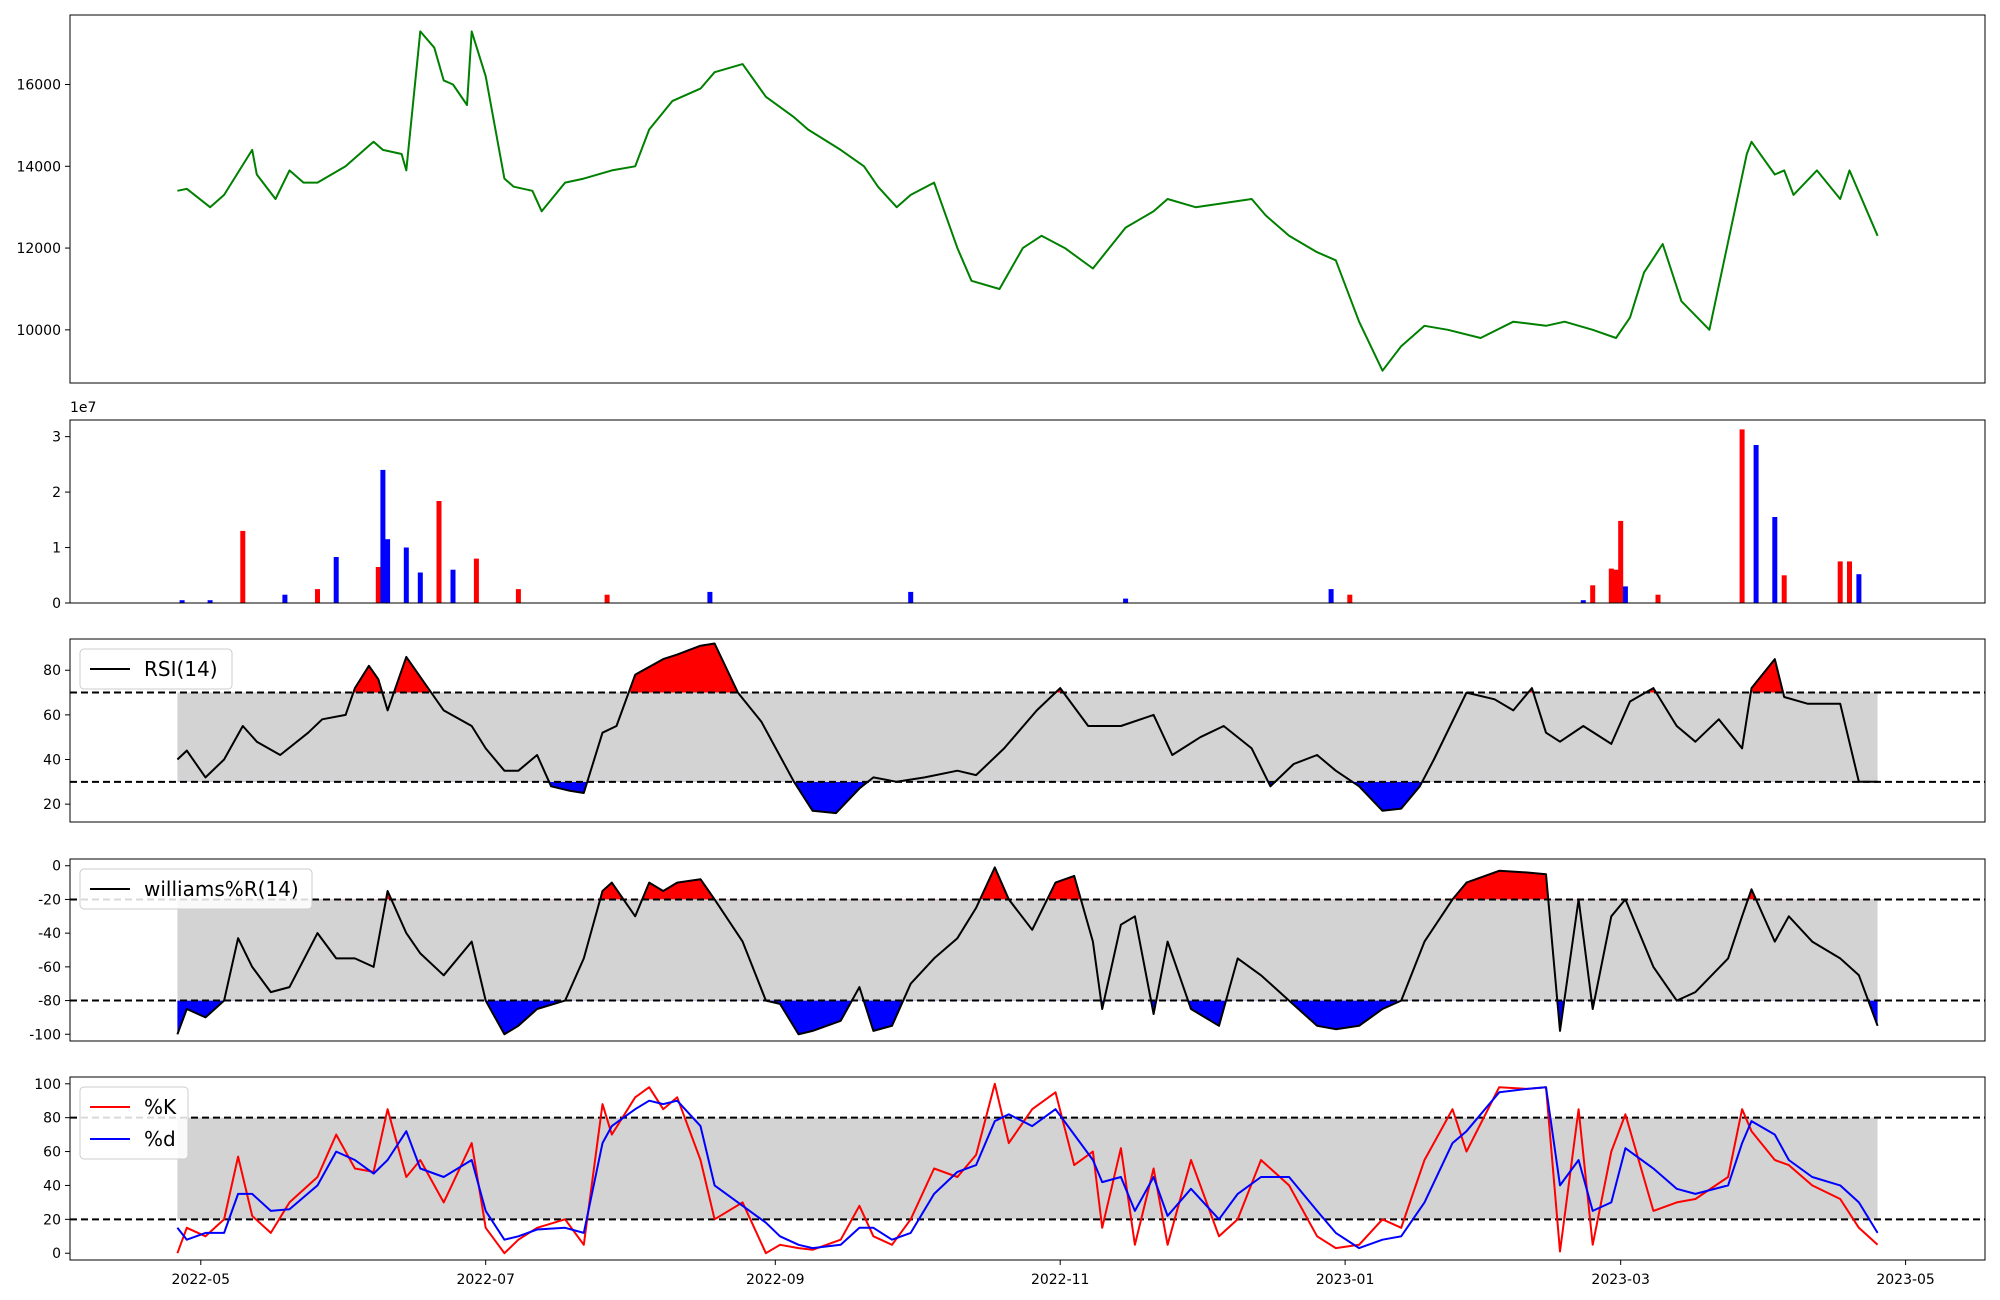  What do you see at coordinates (1905, 1280) in the screenshot?
I see `xtick-label: 2023-05` at bounding box center [1905, 1280].